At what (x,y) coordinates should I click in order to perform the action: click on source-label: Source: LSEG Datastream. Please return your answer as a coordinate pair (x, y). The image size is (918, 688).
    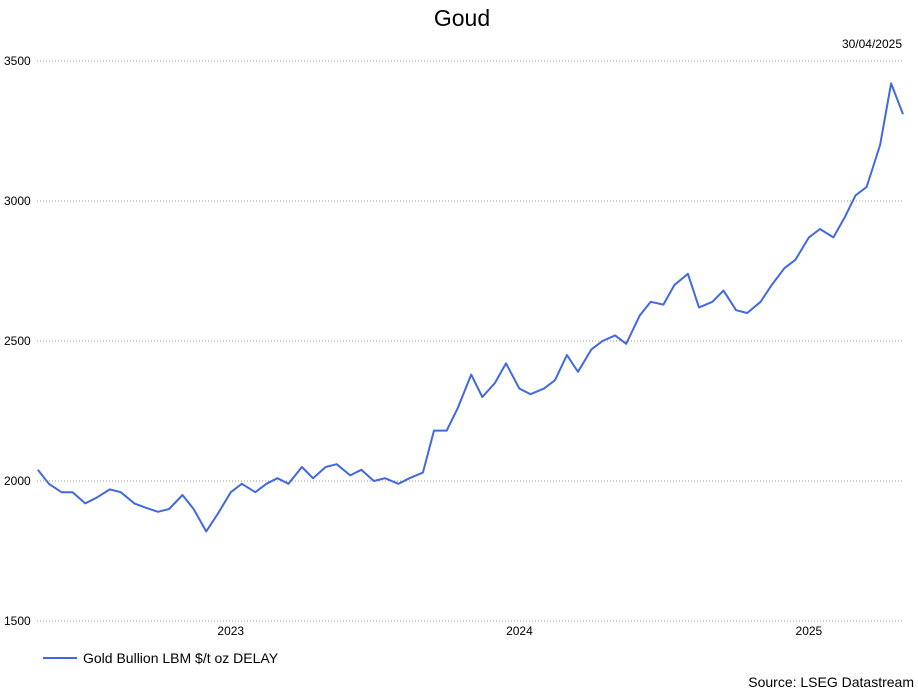
    Looking at the image, I should click on (831, 681).